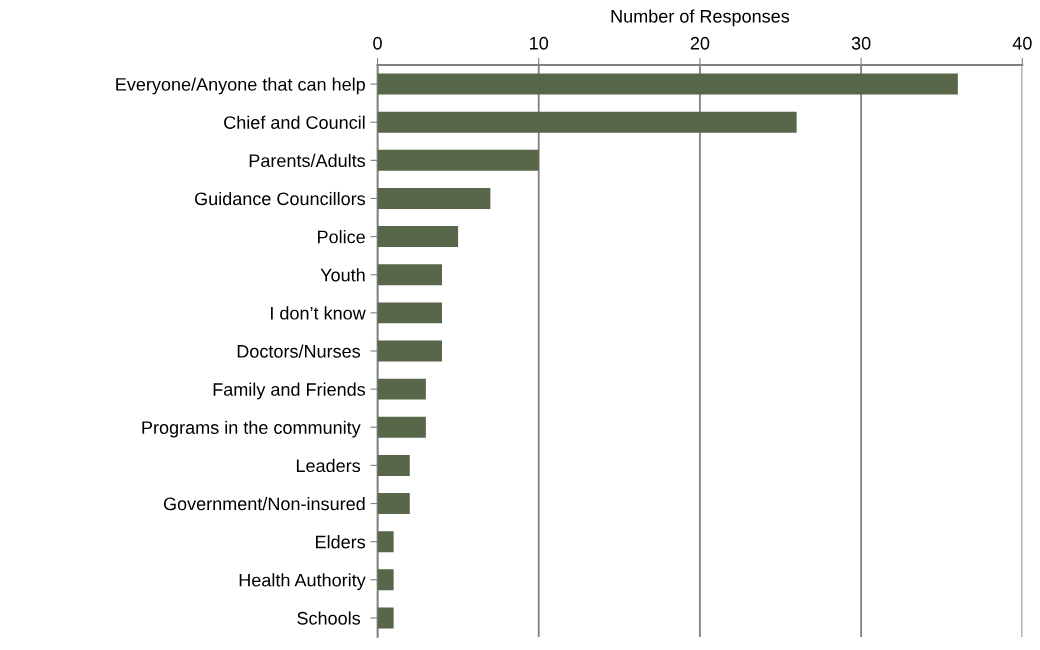 The height and width of the screenshot is (650, 1040). What do you see at coordinates (302, 582) in the screenshot?
I see `y-tick-label: Health Authority` at bounding box center [302, 582].